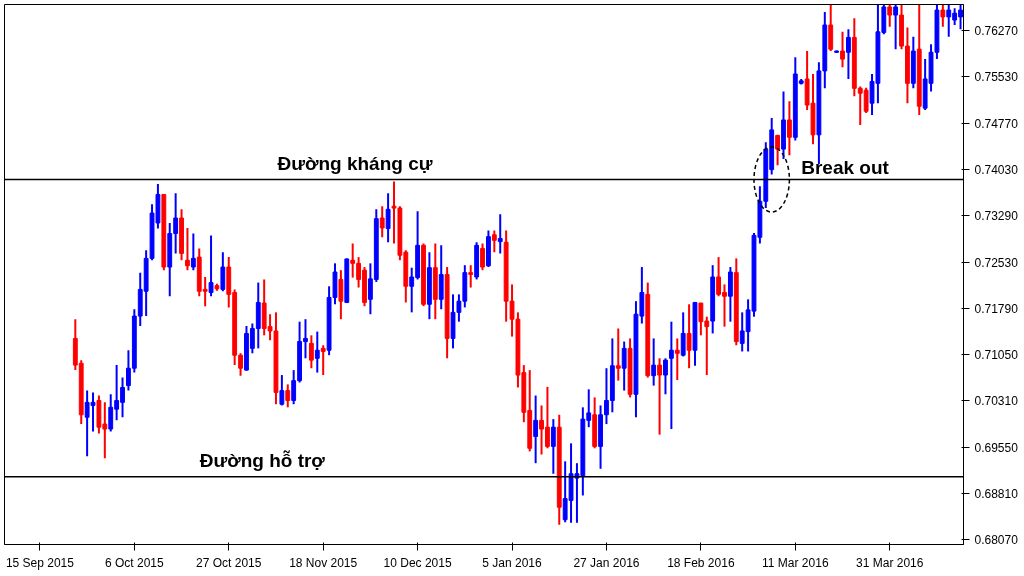 Image resolution: width=1024 pixels, height=576 pixels. What do you see at coordinates (512, 562) in the screenshot?
I see `x-tick-label: 5 Jan 2016` at bounding box center [512, 562].